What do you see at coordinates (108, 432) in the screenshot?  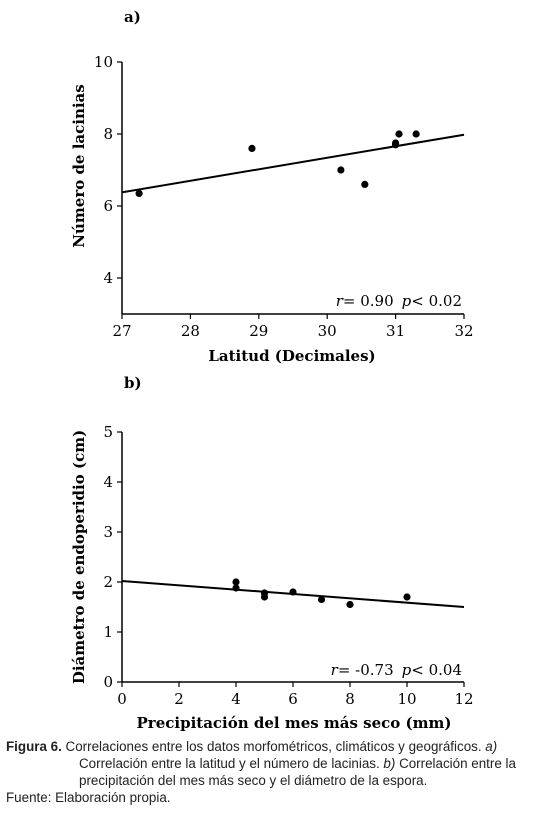 I see `y-tick-label: 5` at bounding box center [108, 432].